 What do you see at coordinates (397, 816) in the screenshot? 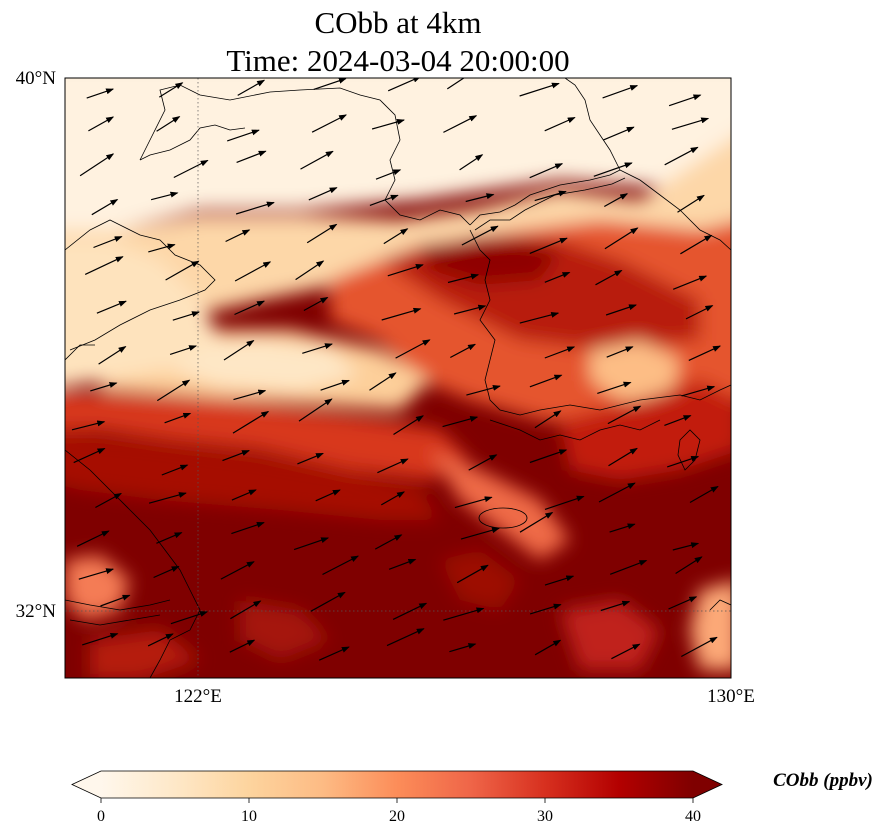
I see `colorbar-tick-label-20: 20` at bounding box center [397, 816].